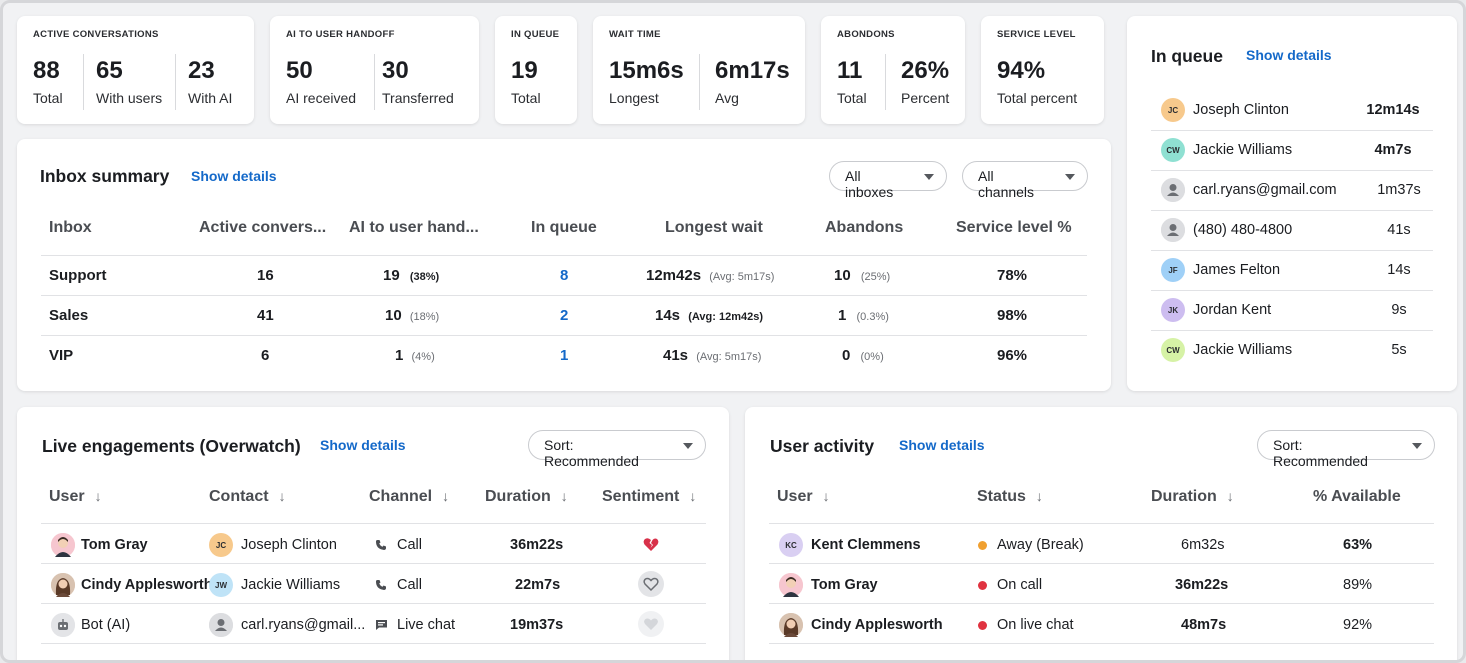  What do you see at coordinates (1399, 190) in the screenshot?
I see `queue-wait-time: 1m37s` at bounding box center [1399, 190].